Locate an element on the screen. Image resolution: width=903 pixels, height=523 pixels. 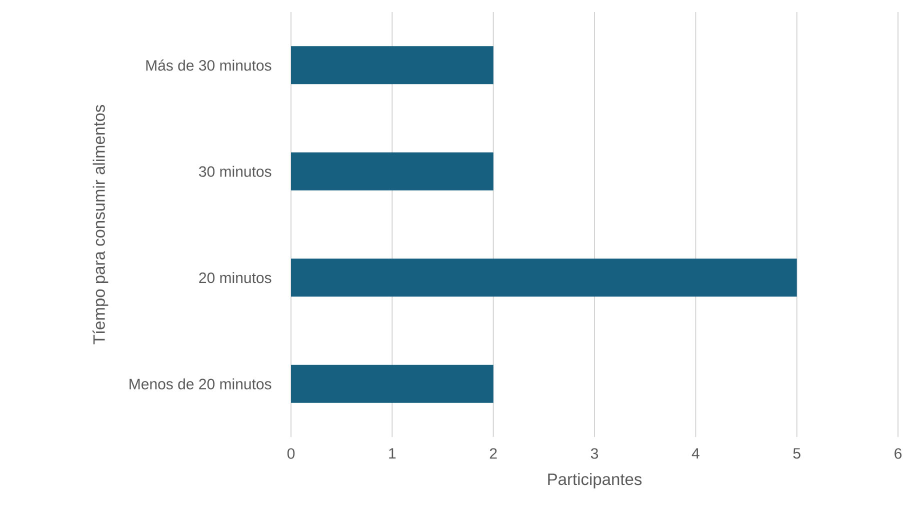
x-tick-label: 0 is located at coordinates (291, 453).